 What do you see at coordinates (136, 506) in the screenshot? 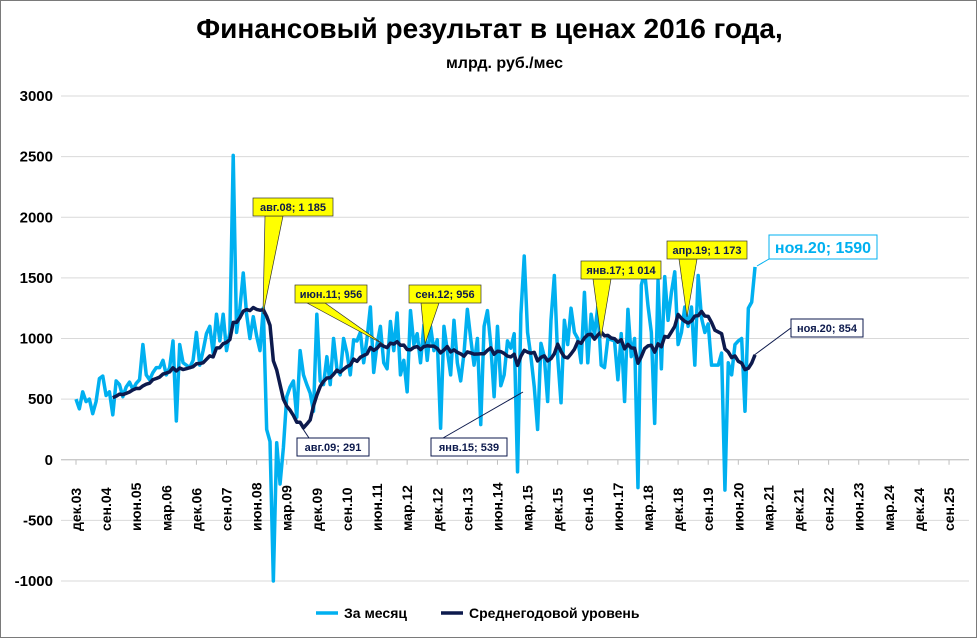
I see `x-tick-label: июн.05` at bounding box center [136, 506].